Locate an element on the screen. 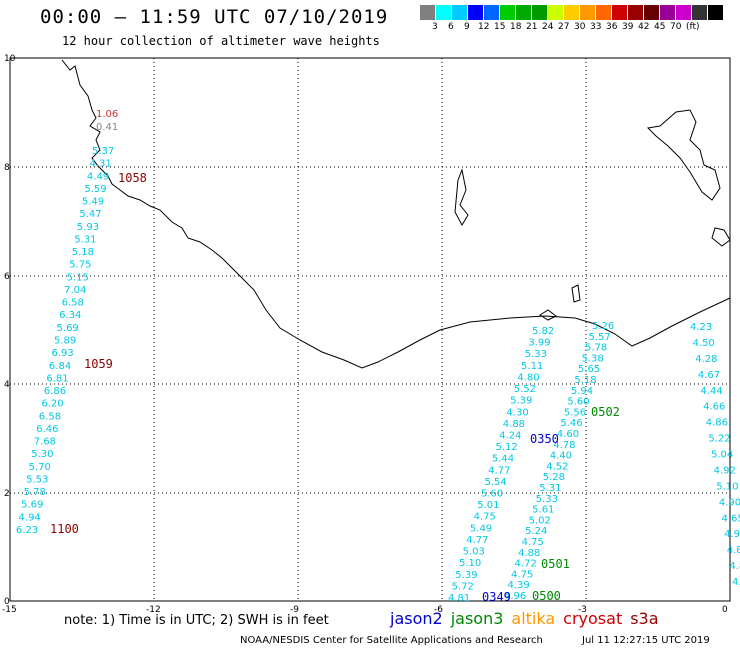  wave-height-value: 7.04 is located at coordinates (75, 290).